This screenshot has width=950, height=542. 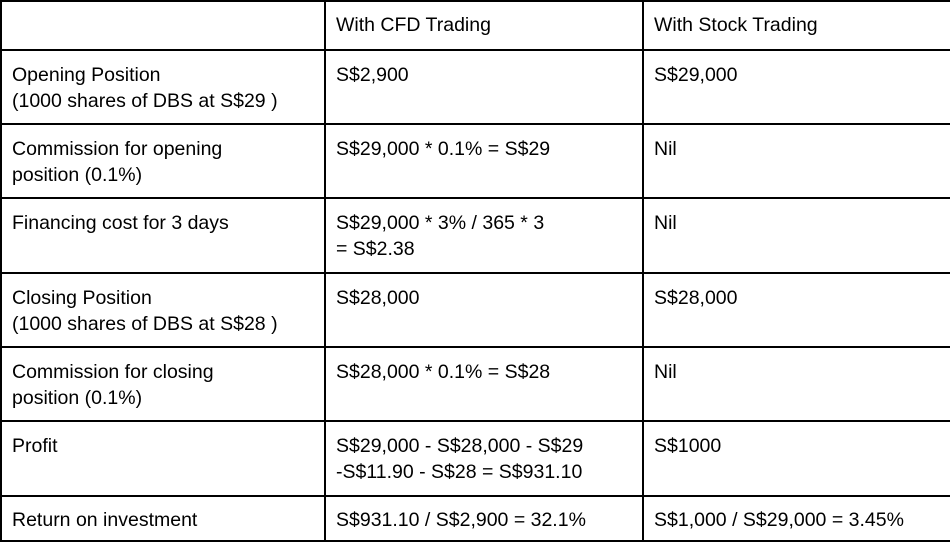 I want to click on header-cell-stock: With Stock Trading, so click(x=796, y=25).